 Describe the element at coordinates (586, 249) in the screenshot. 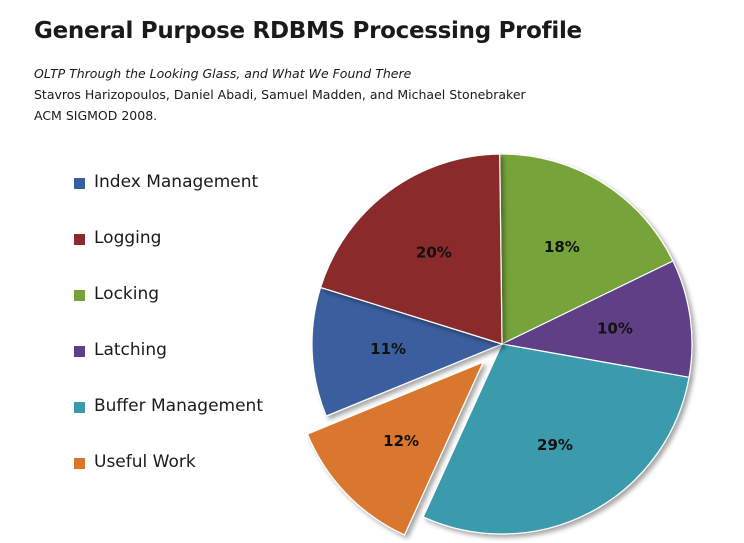

I see `pie-slice-locking` at that location.